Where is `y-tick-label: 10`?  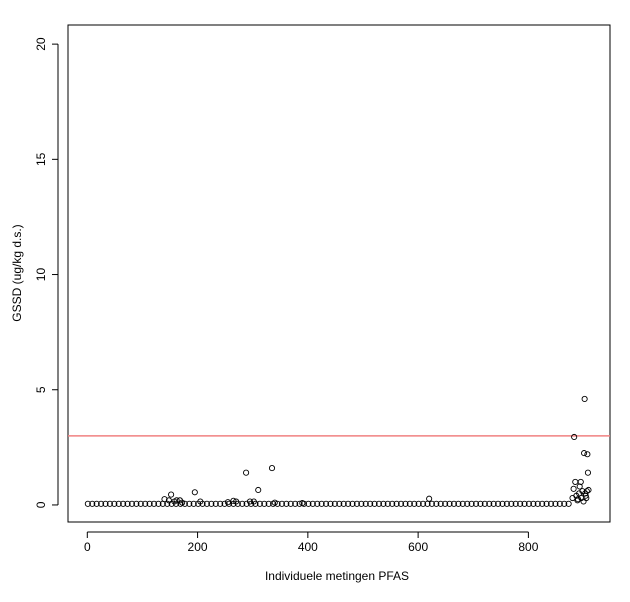 y-tick-label: 10 is located at coordinates (41, 275).